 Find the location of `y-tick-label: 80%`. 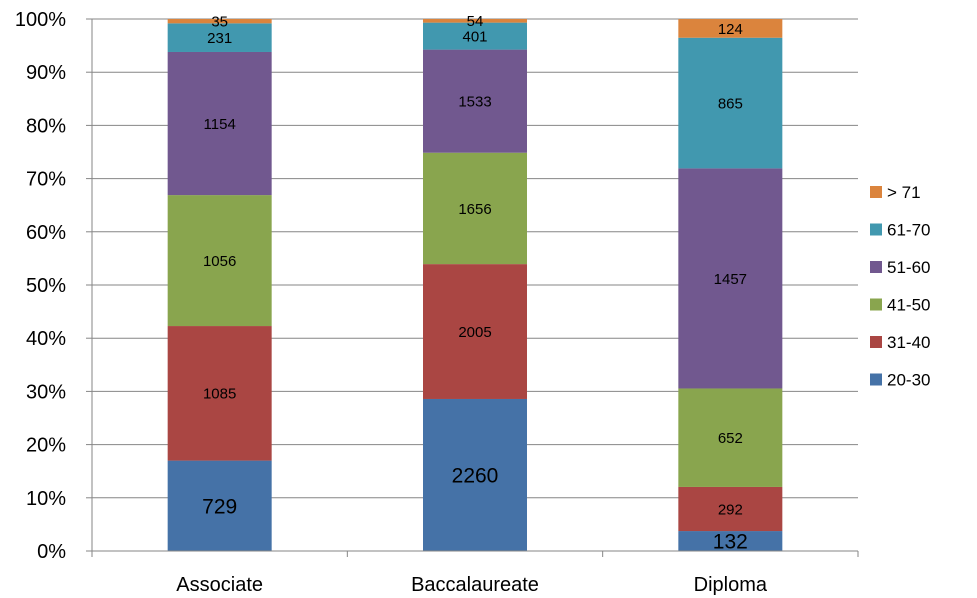

y-tick-label: 80% is located at coordinates (46, 126).